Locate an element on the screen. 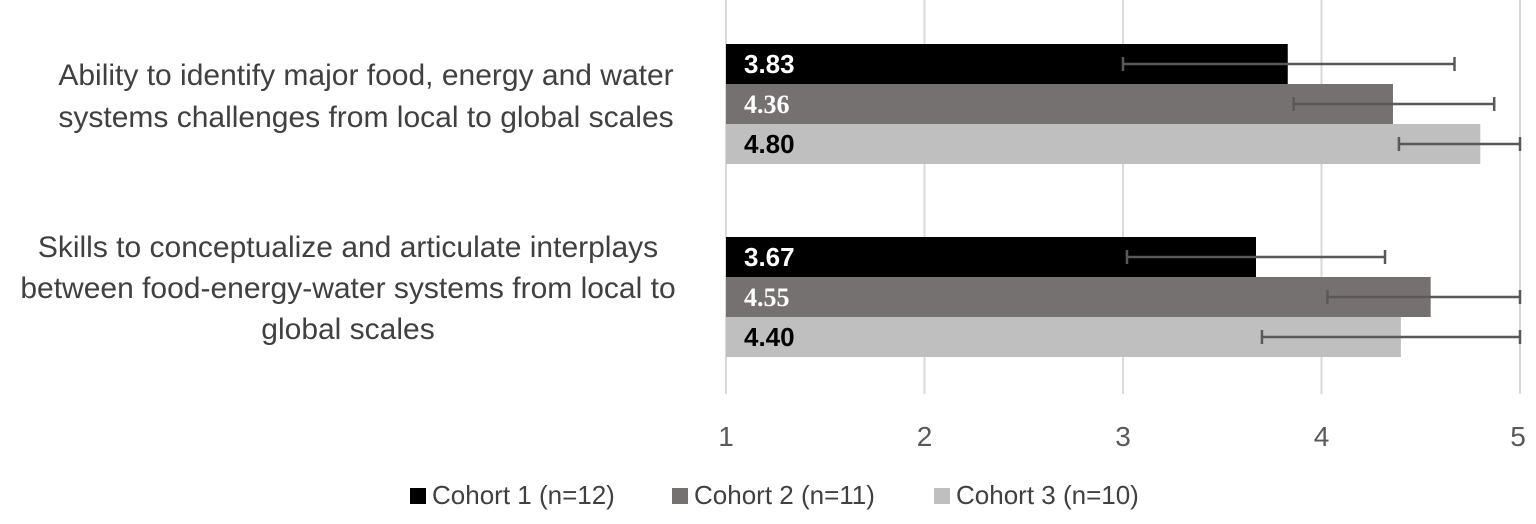 The height and width of the screenshot is (524, 1536). category-label-line: global scales is located at coordinates (347, 329).